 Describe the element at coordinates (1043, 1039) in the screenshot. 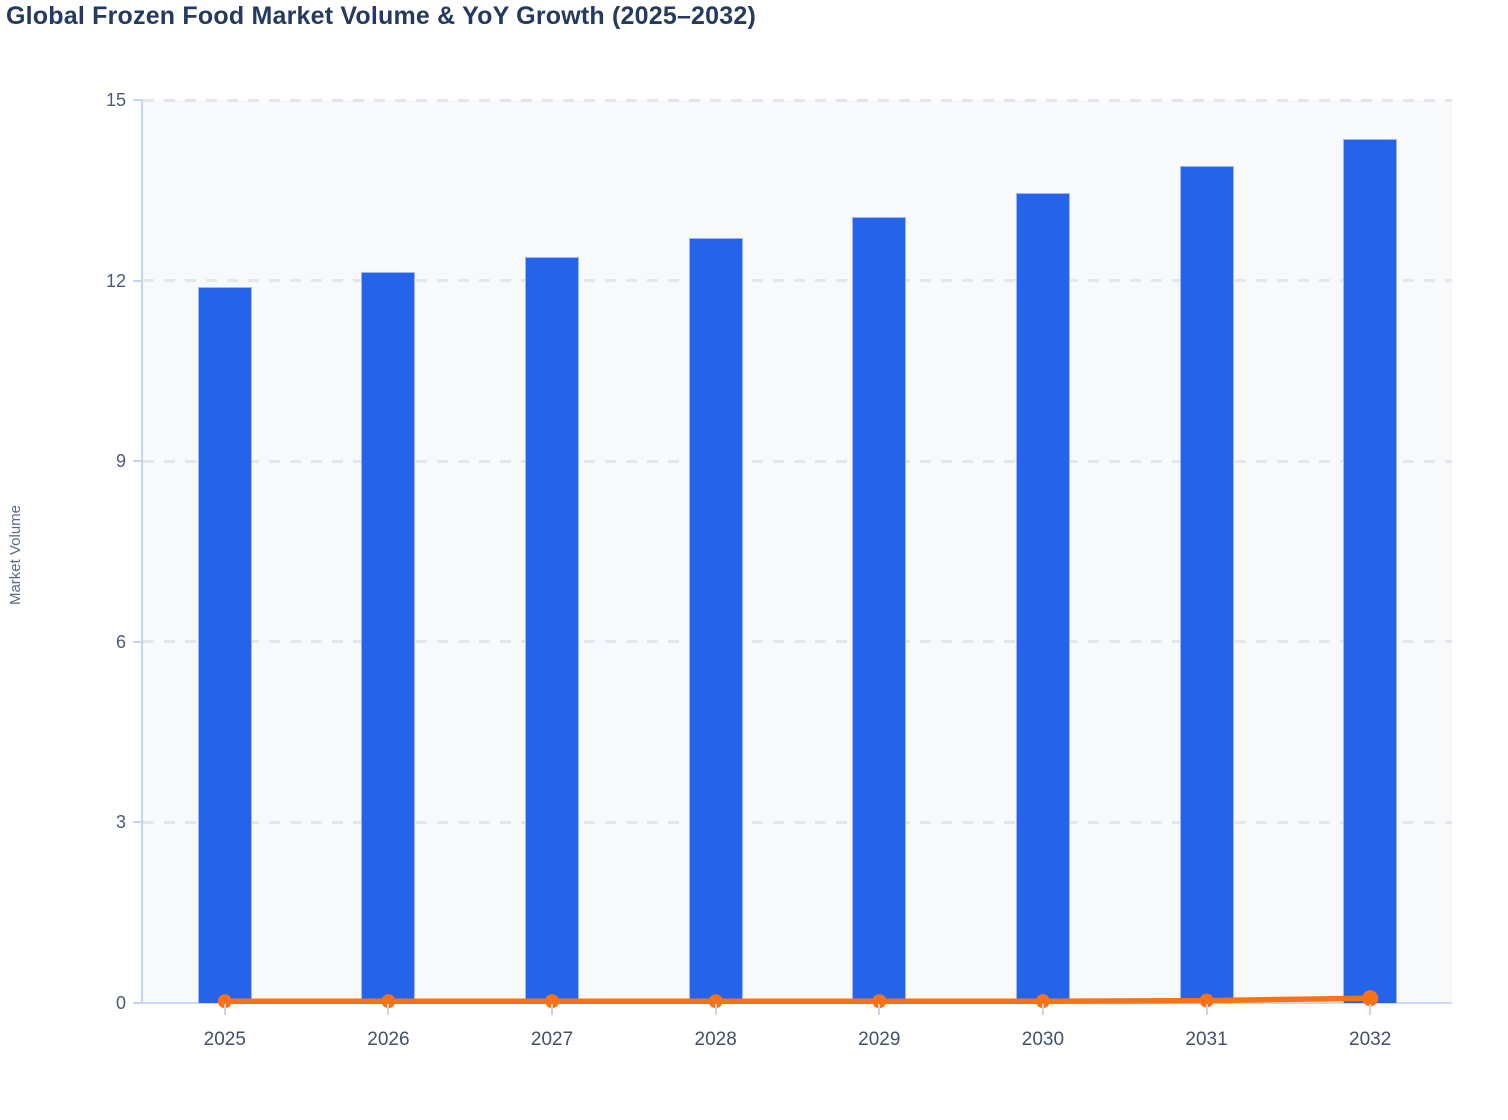

I see `x-tick-label-2030: 2030` at that location.